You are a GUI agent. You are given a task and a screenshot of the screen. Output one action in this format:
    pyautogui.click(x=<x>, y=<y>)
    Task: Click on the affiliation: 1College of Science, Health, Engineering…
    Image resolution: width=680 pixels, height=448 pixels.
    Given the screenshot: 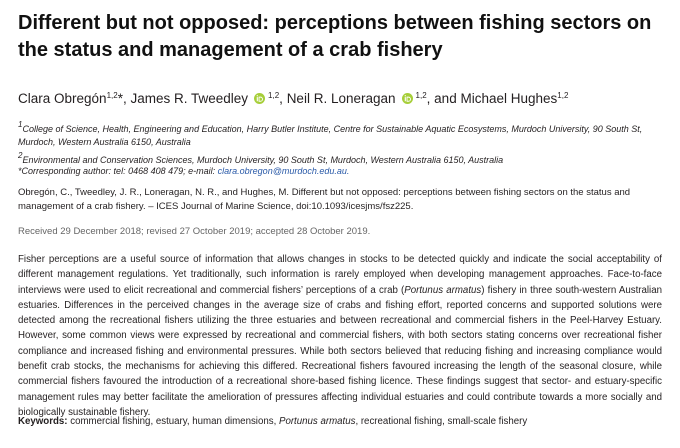 What is the action you would take?
    pyautogui.click(x=340, y=133)
    